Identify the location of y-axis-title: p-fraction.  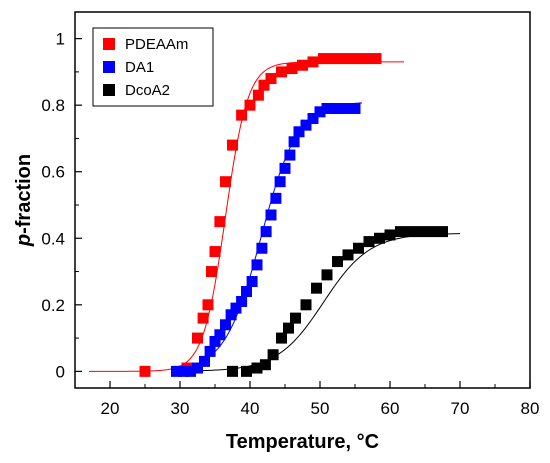
(24, 200).